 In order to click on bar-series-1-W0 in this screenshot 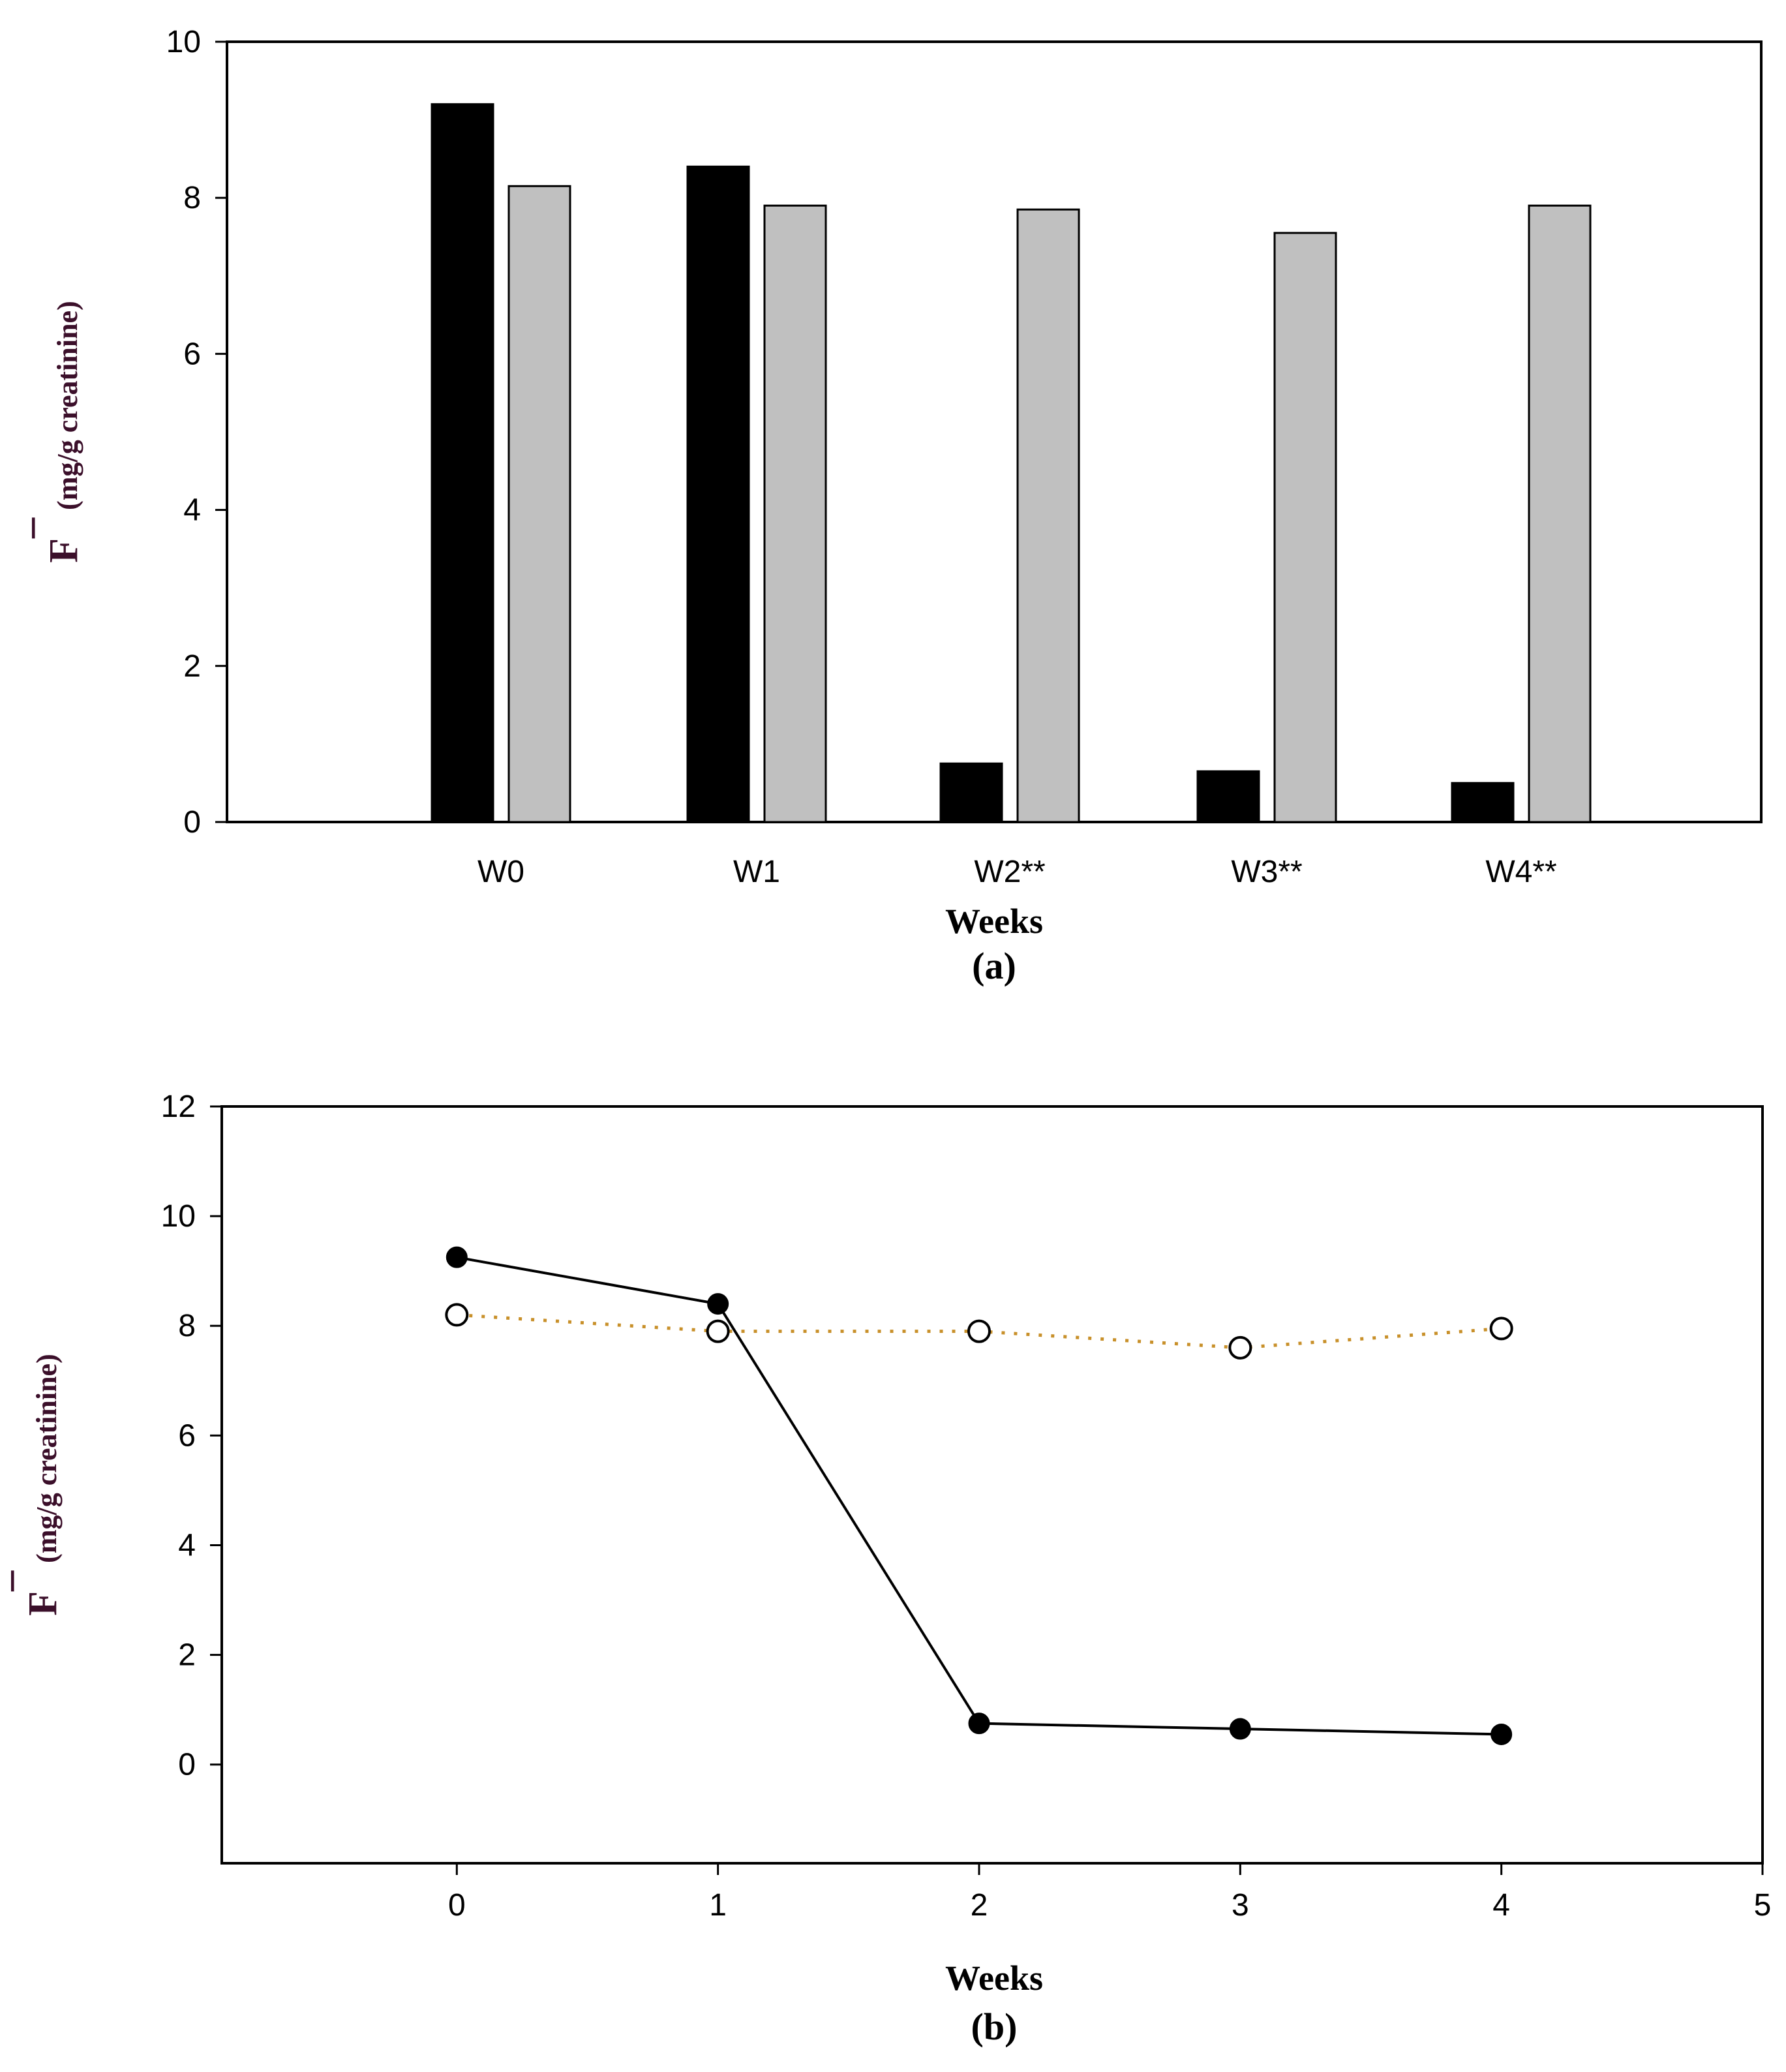, I will do `click(462, 463)`.